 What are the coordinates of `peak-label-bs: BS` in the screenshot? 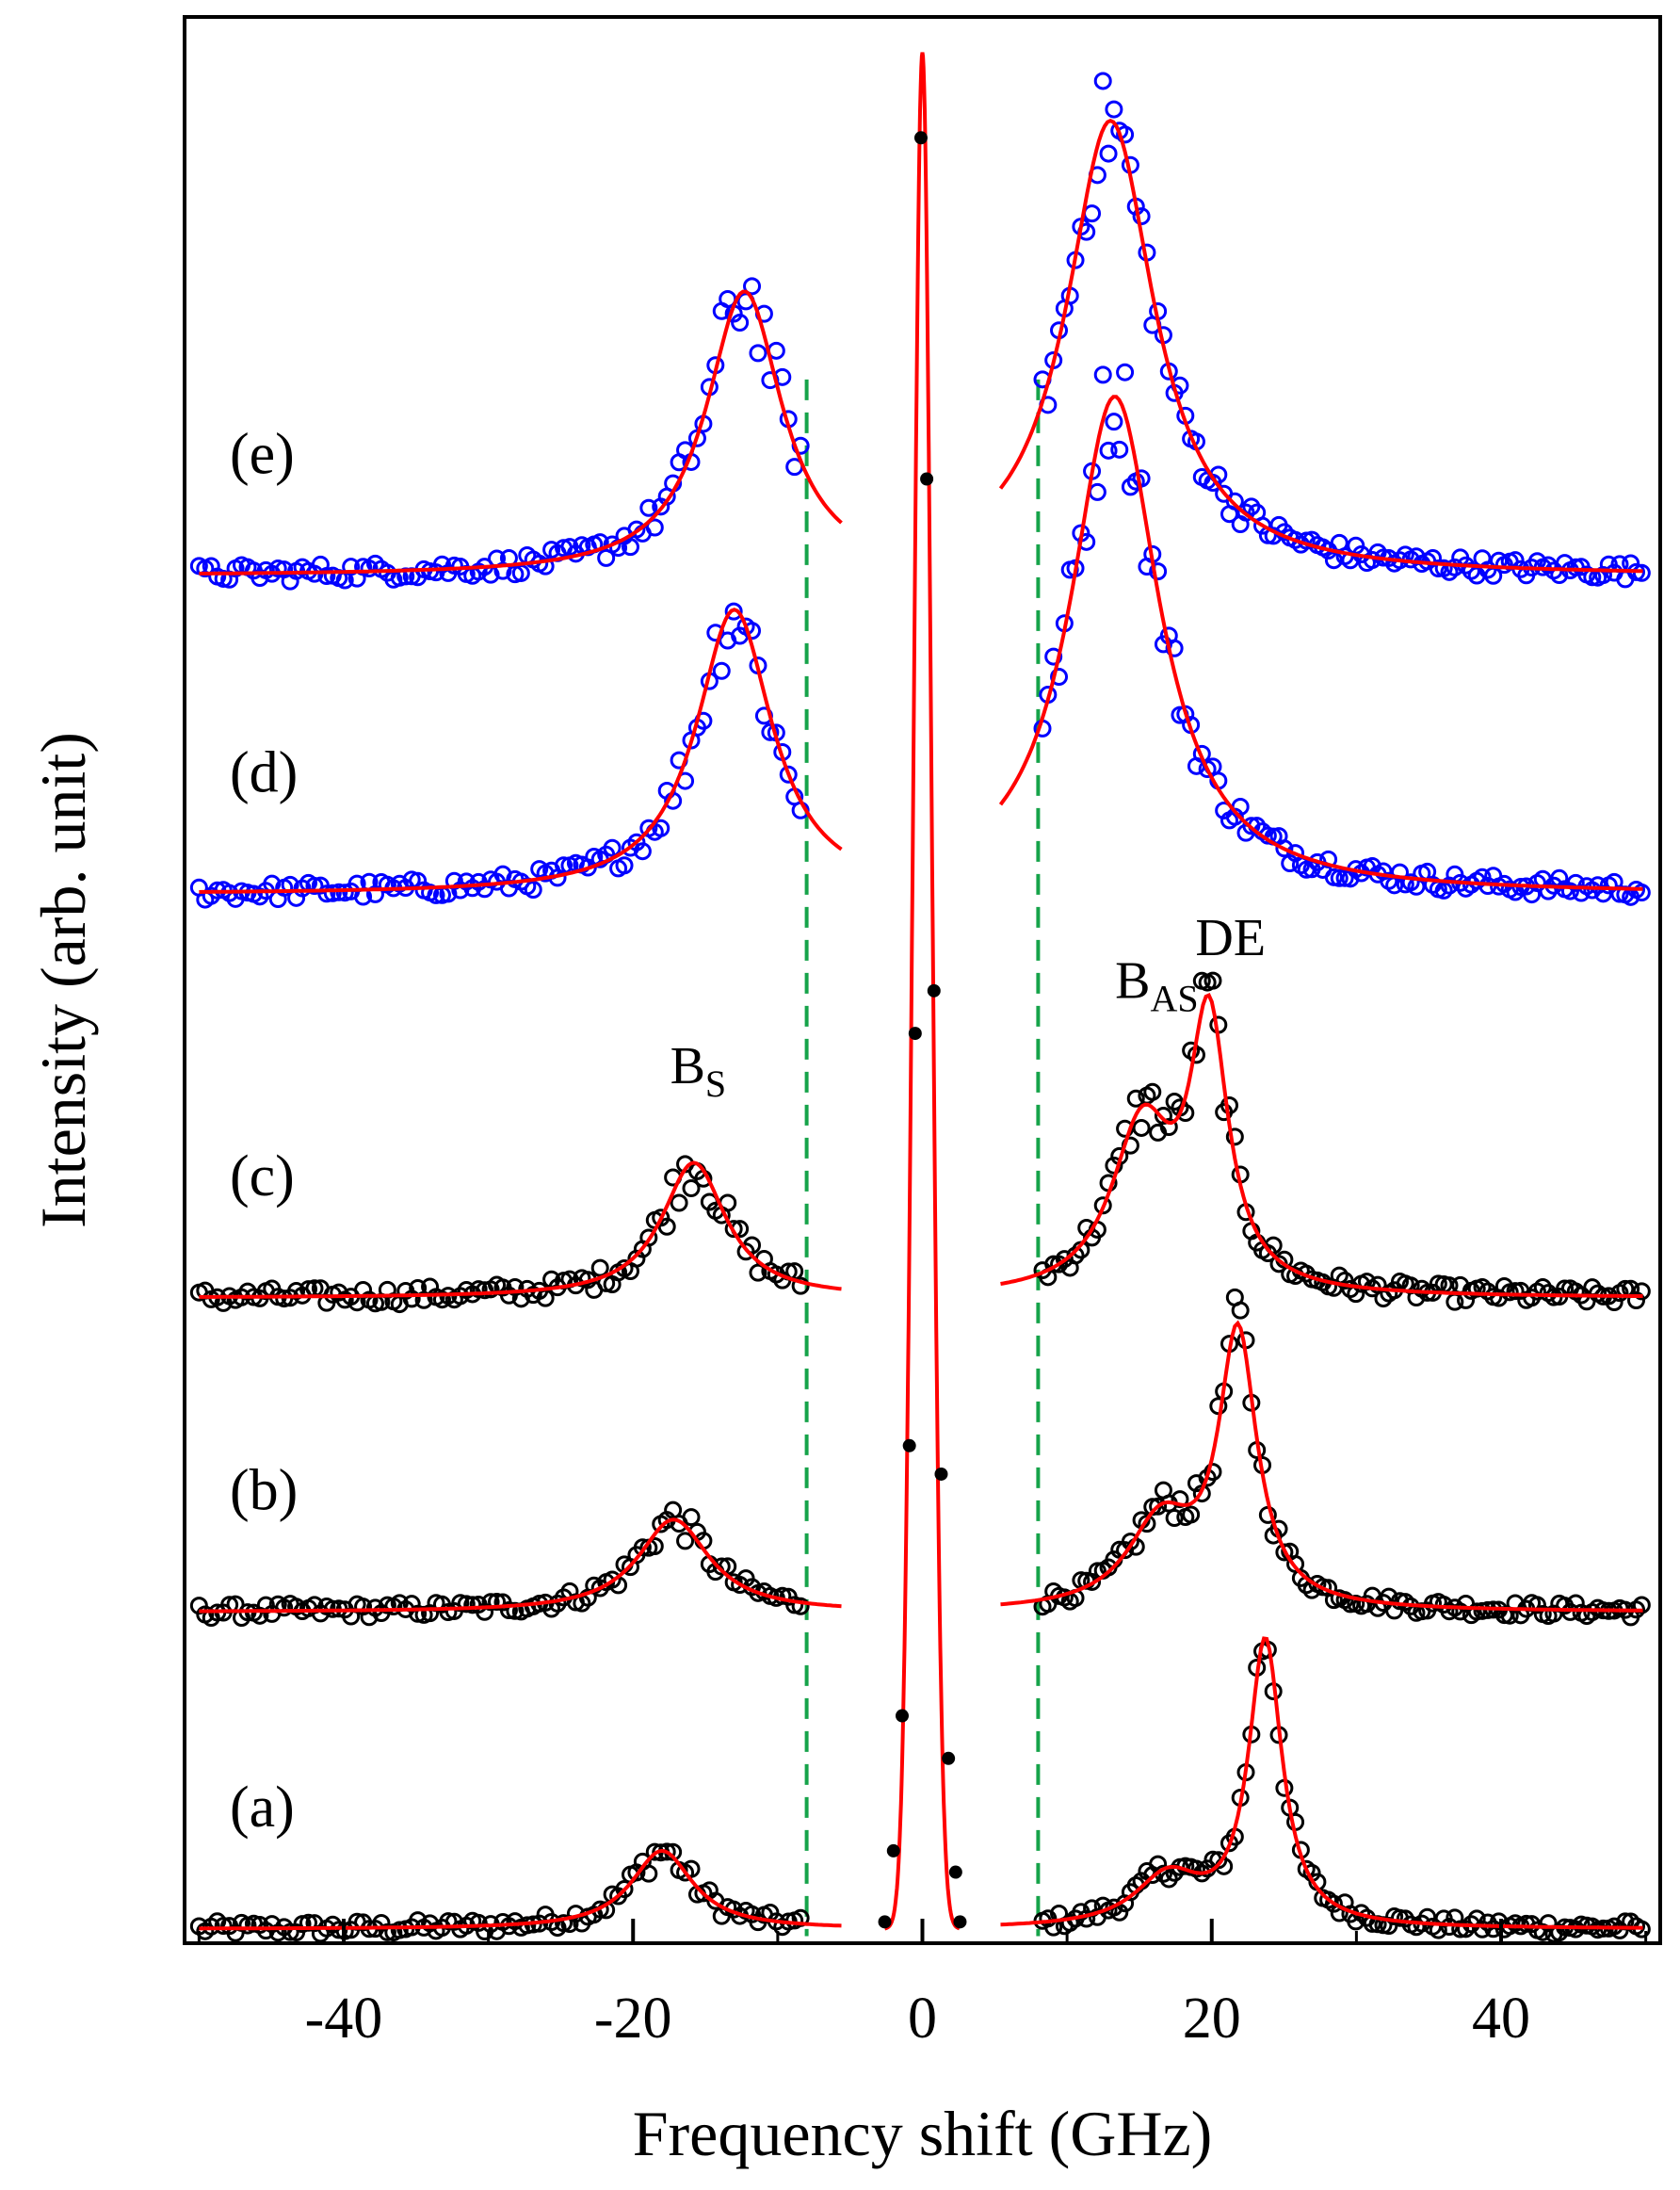 It's located at (699, 1071).